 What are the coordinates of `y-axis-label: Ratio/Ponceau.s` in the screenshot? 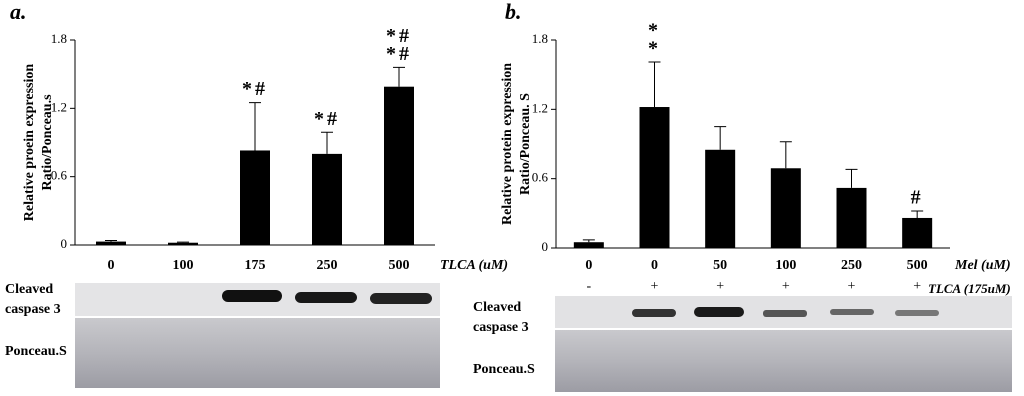 It's located at (47, 142).